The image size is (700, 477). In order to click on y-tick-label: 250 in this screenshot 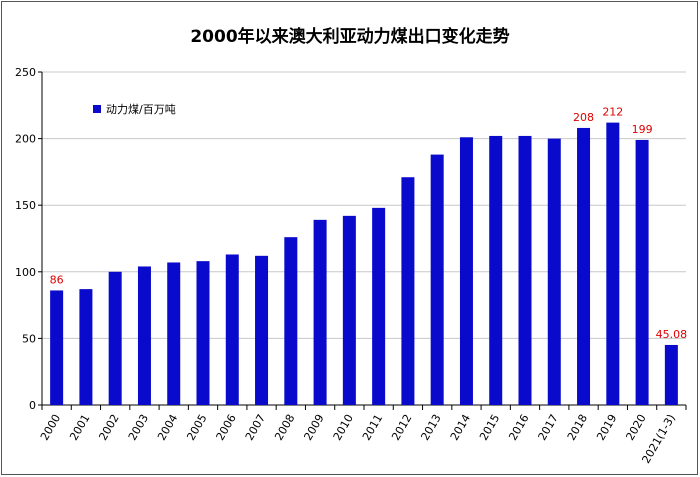, I will do `click(25, 72)`.